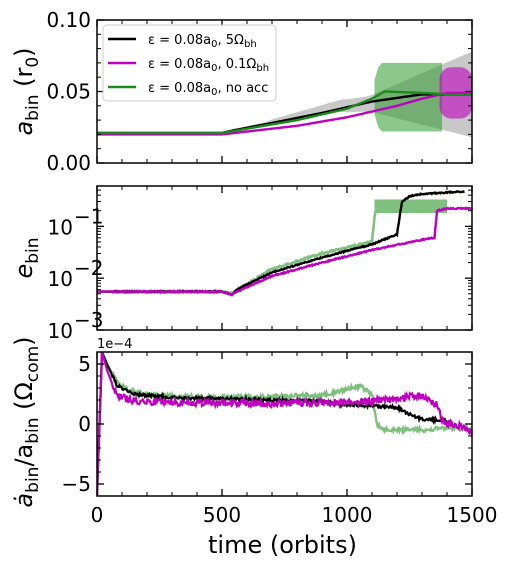 This screenshot has width=510, height=568. What do you see at coordinates (208, 65) in the screenshot?
I see `legend-label-2: ε = 0.08a0, 0.1Ωbh` at bounding box center [208, 65].